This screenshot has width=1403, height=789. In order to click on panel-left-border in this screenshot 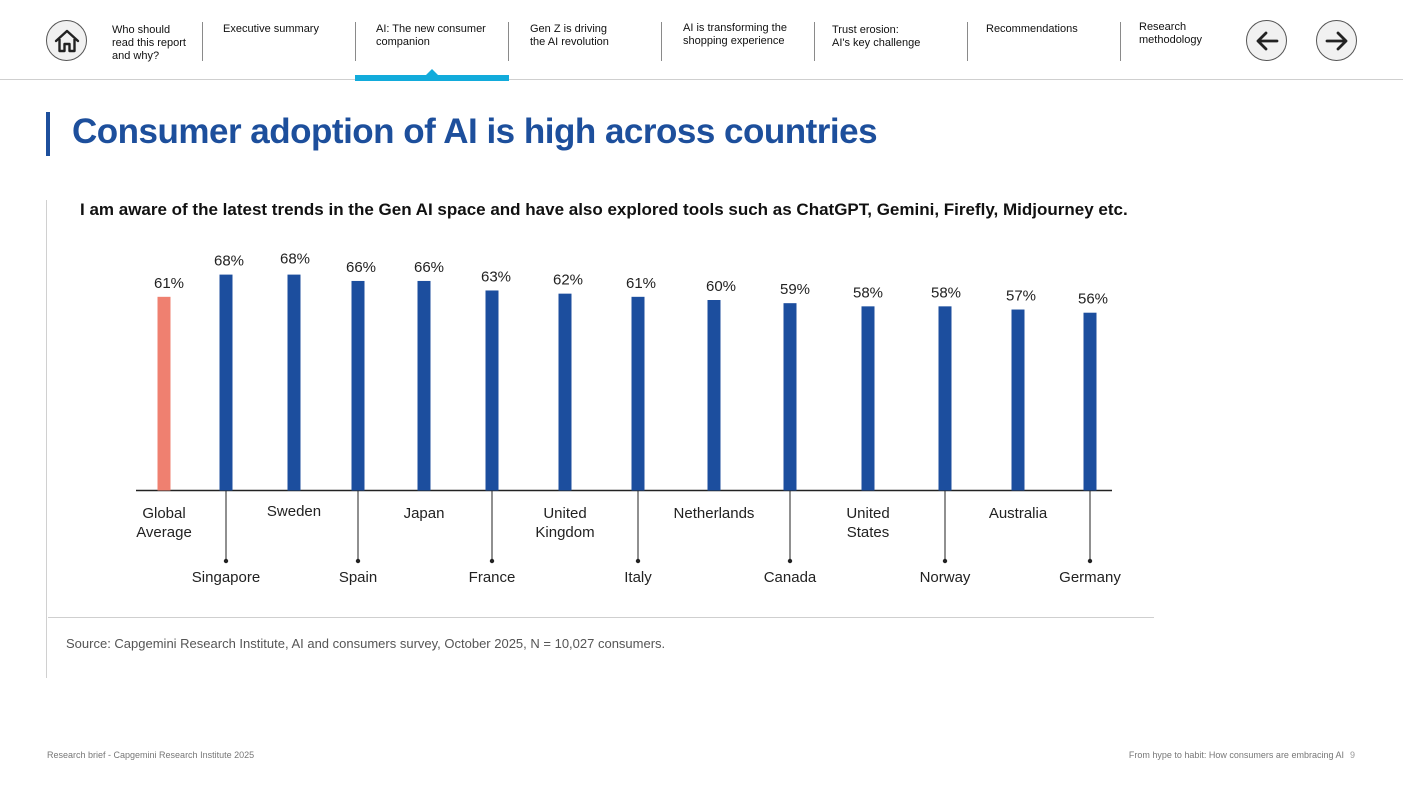, I will do `click(46, 439)`.